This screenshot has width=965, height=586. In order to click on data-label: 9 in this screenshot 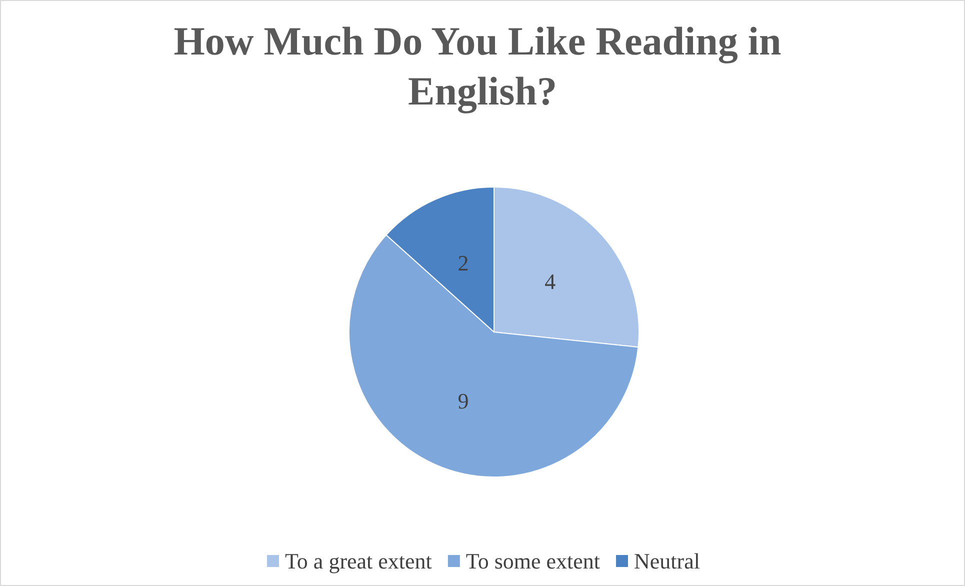, I will do `click(463, 401)`.